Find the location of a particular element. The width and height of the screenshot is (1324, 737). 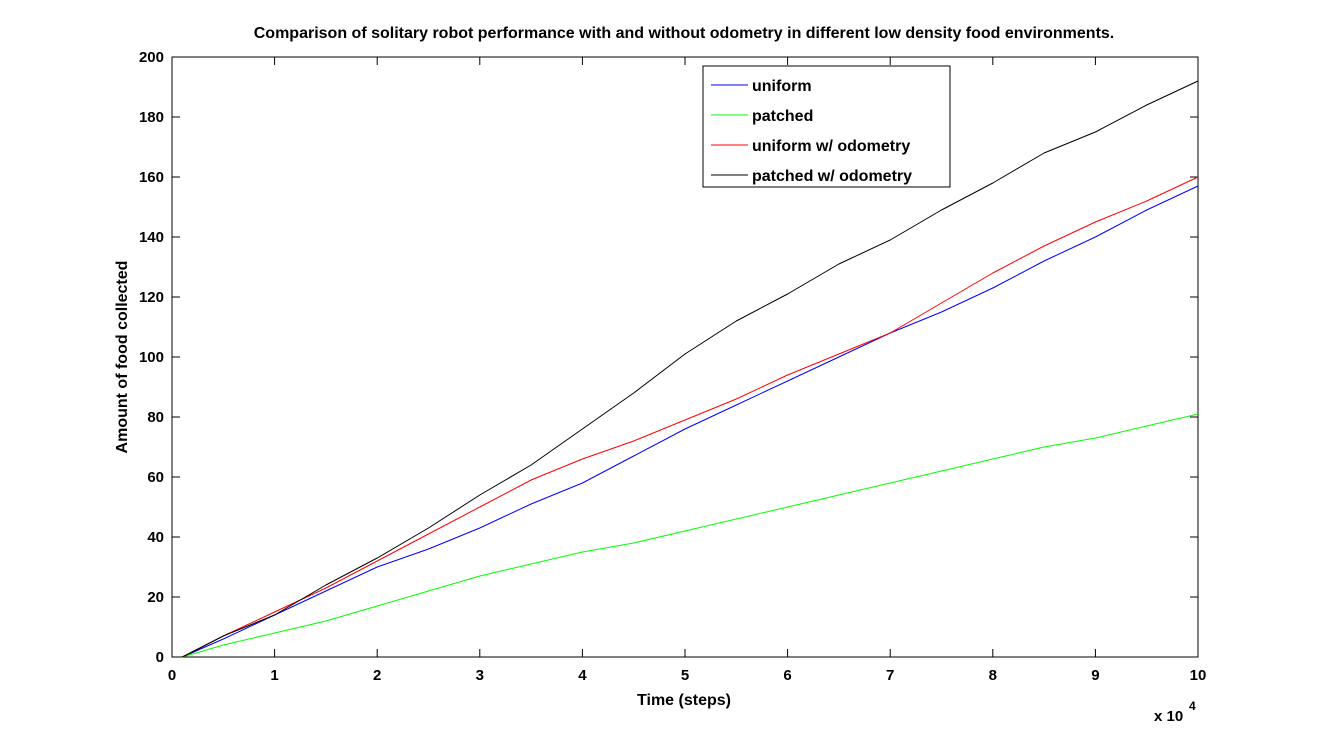

legend-box is located at coordinates (826, 126).